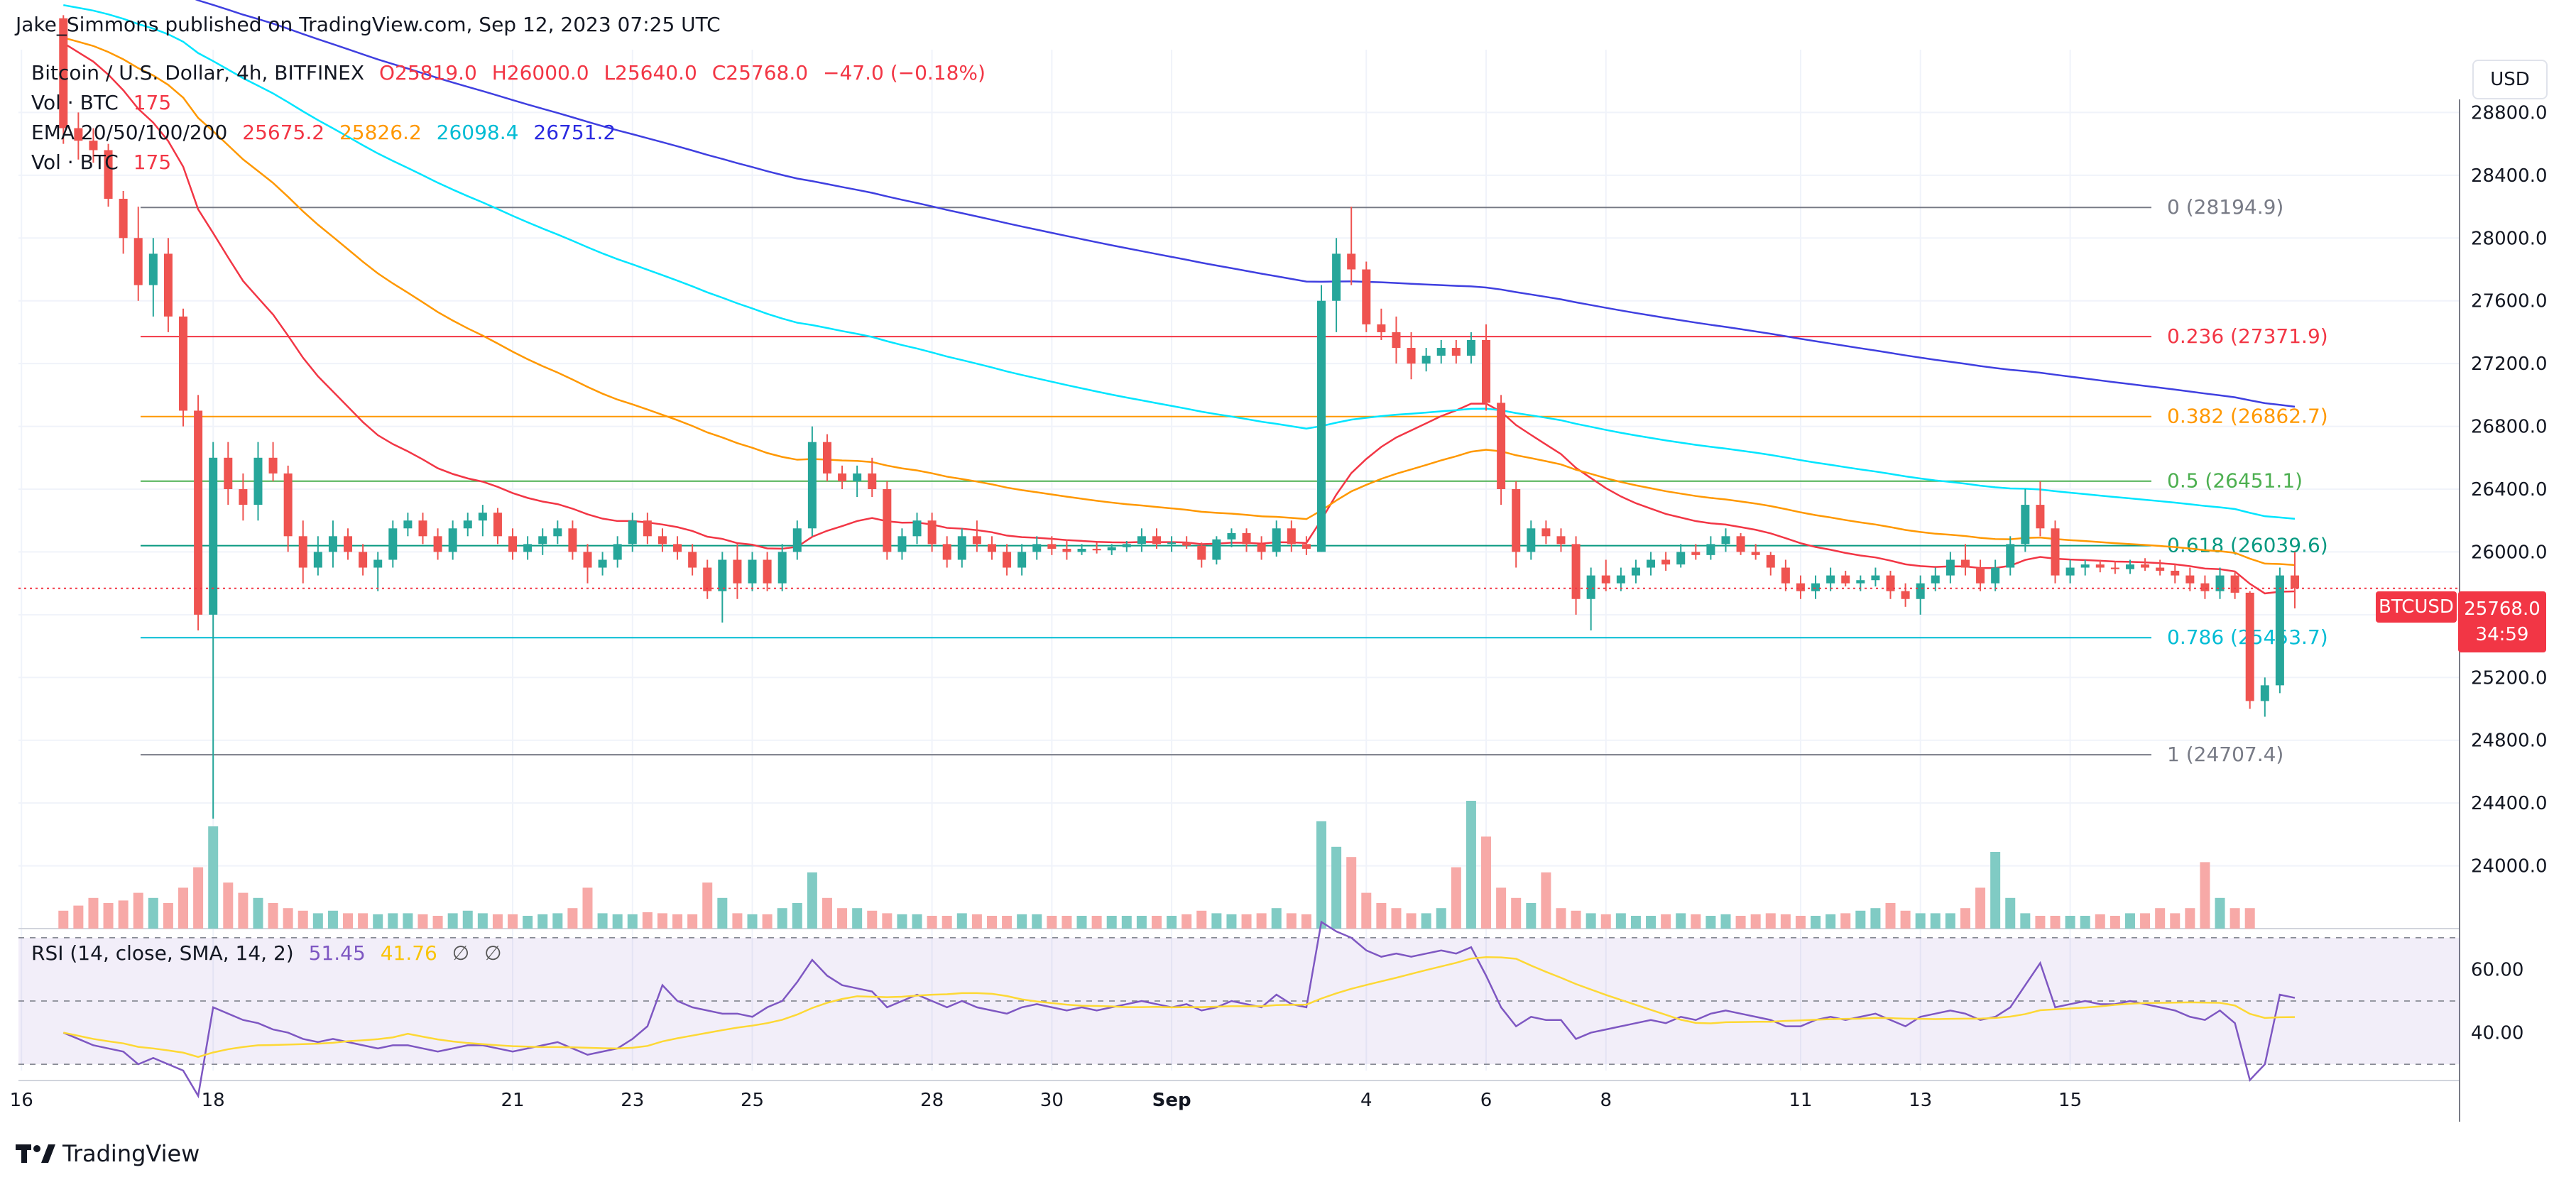 This screenshot has height=1187, width=2576. What do you see at coordinates (162, 953) in the screenshot?
I see `rsi-label: RSI (14, close, SMA, 14, 2)` at bounding box center [162, 953].